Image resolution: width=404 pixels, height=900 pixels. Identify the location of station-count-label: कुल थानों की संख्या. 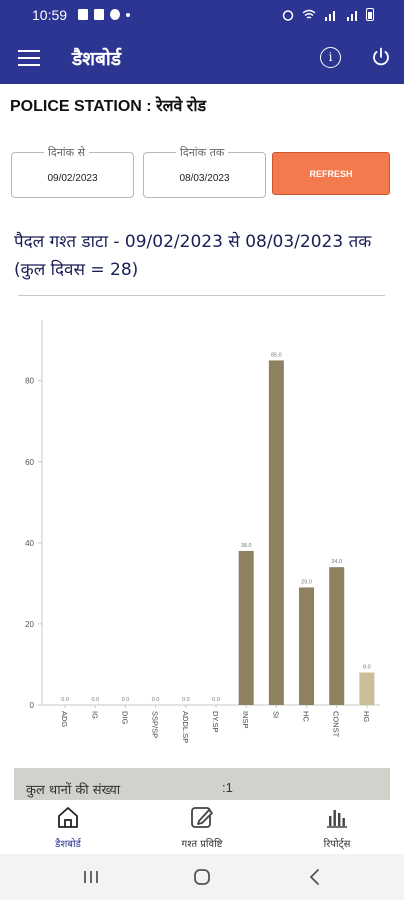
(73, 790).